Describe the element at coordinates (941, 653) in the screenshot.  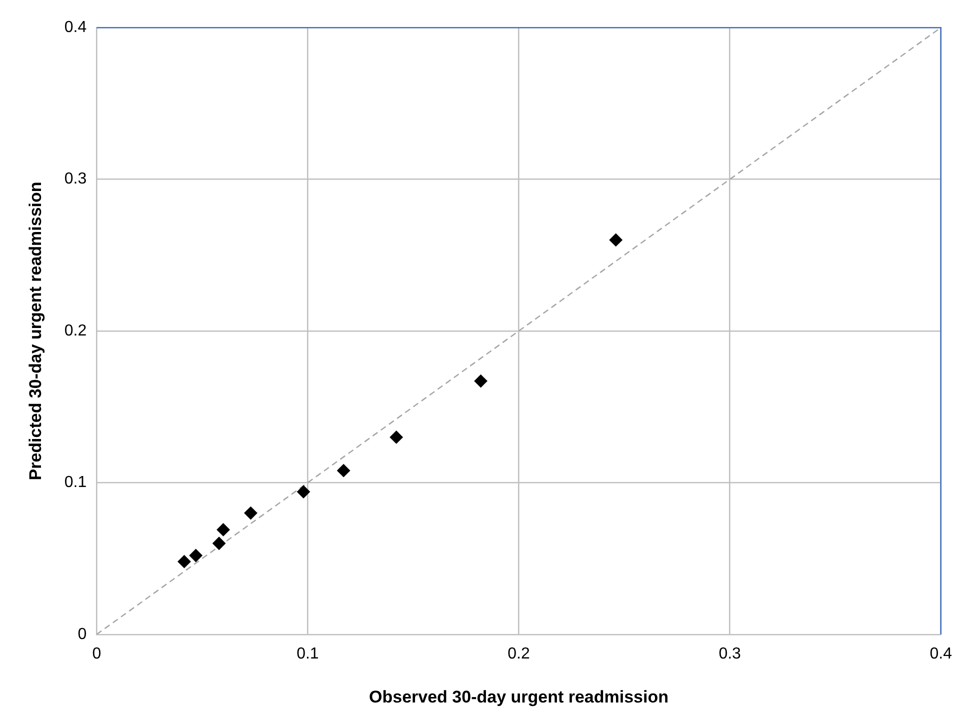
I see `x-tick-label: 0.4` at that location.